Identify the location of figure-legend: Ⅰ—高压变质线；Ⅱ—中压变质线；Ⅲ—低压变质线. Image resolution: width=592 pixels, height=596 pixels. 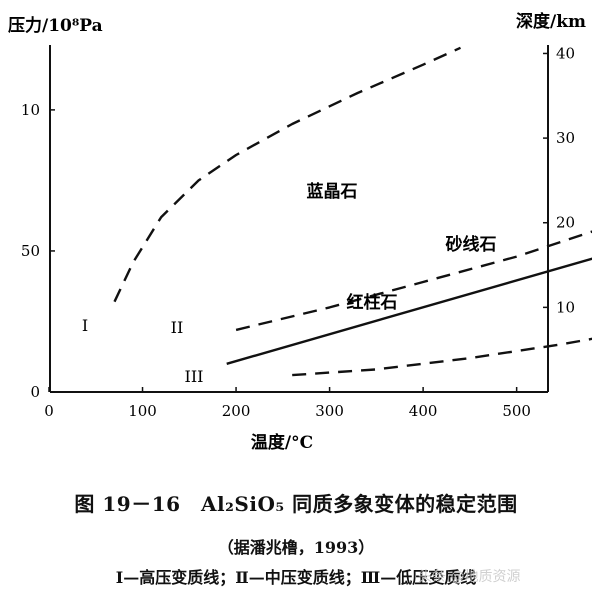
(296, 577).